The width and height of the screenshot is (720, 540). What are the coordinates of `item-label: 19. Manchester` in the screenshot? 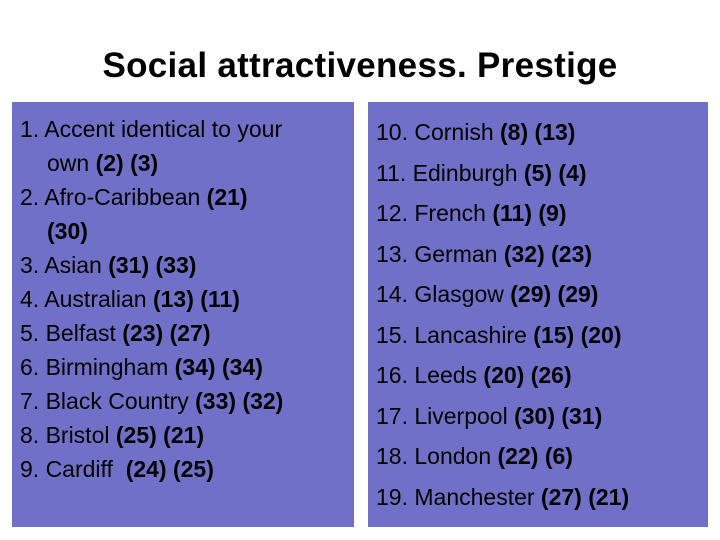 It's located at (455, 496).